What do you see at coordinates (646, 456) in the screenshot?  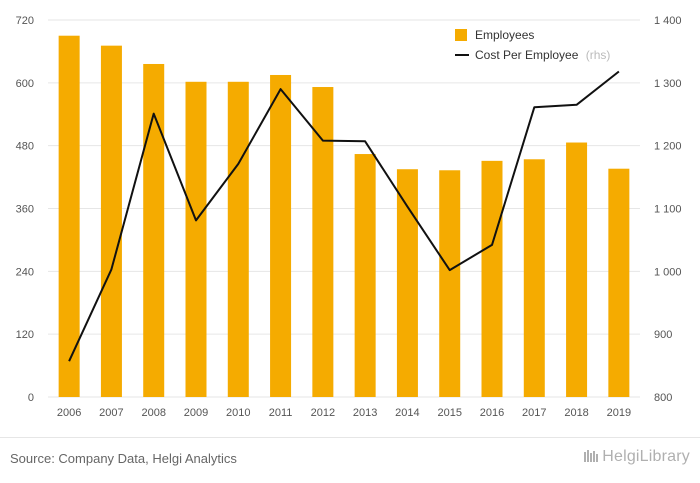 I see `brand-name: HelgiLibrary` at bounding box center [646, 456].